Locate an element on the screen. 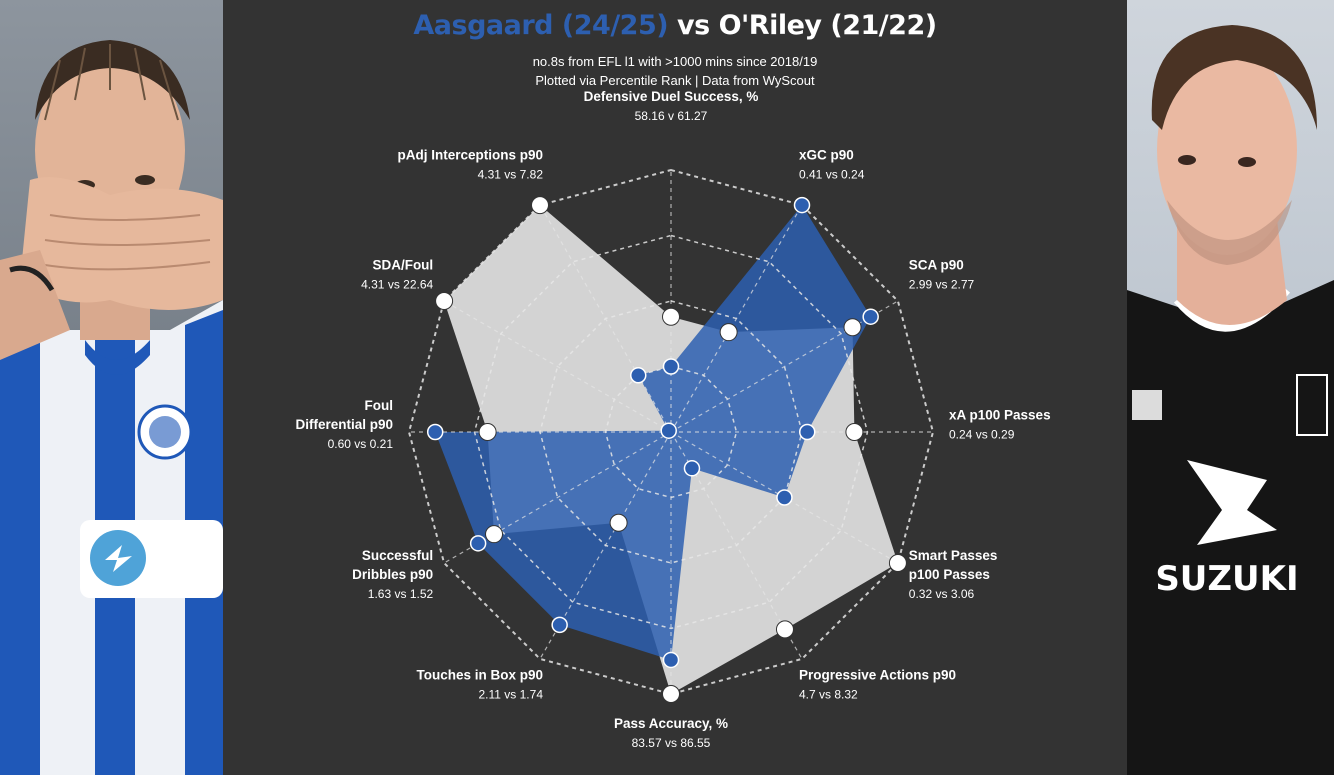  chart-title: Aasgaard (24/25) vs O'Riley (21/22) is located at coordinates (675, 25).